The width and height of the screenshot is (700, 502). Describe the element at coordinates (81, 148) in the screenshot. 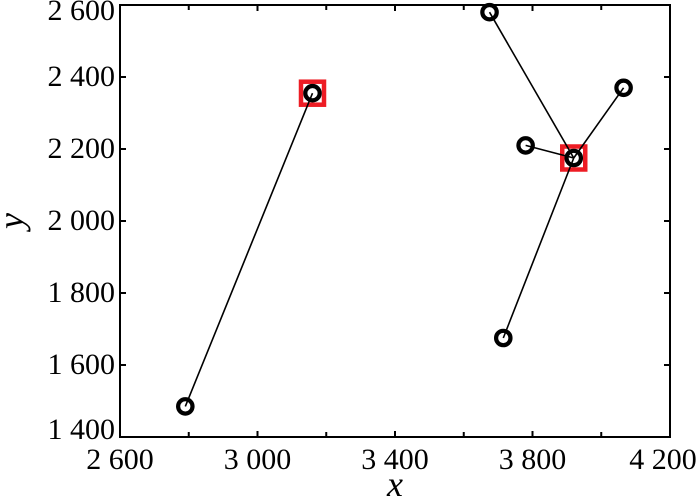

I see `y-tick-label: 2 200` at that location.